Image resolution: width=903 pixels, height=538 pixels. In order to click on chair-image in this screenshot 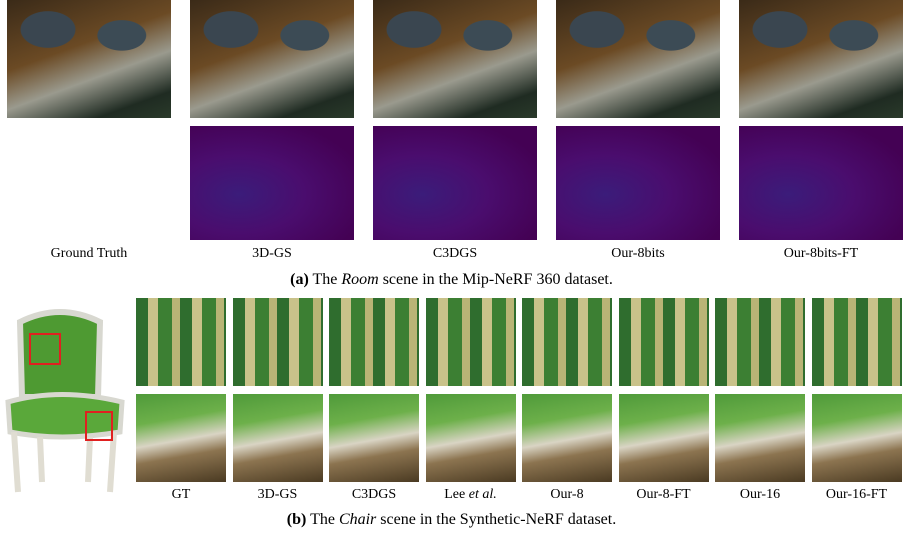, I will do `click(65, 401)`.